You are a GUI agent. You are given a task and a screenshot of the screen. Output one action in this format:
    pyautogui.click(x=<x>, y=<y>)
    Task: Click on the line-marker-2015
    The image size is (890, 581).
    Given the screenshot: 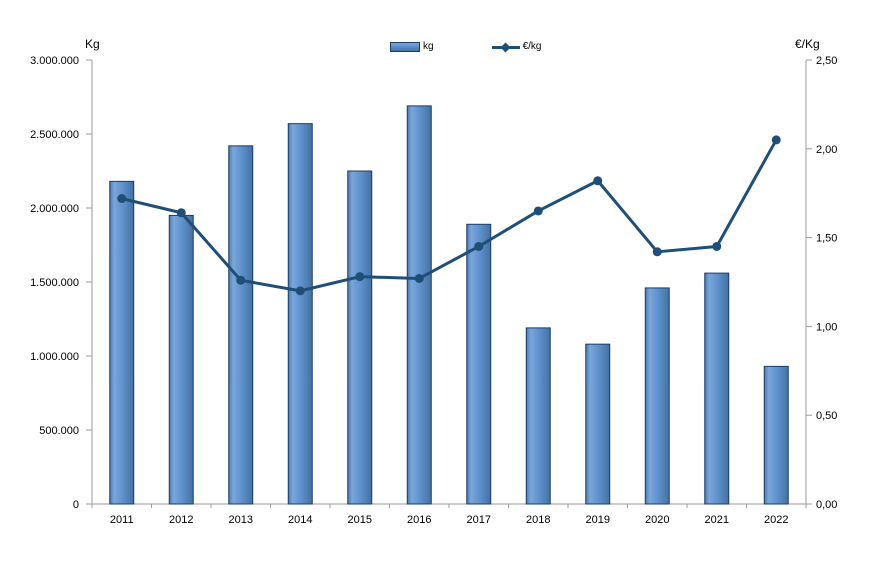 What is the action you would take?
    pyautogui.click(x=360, y=277)
    